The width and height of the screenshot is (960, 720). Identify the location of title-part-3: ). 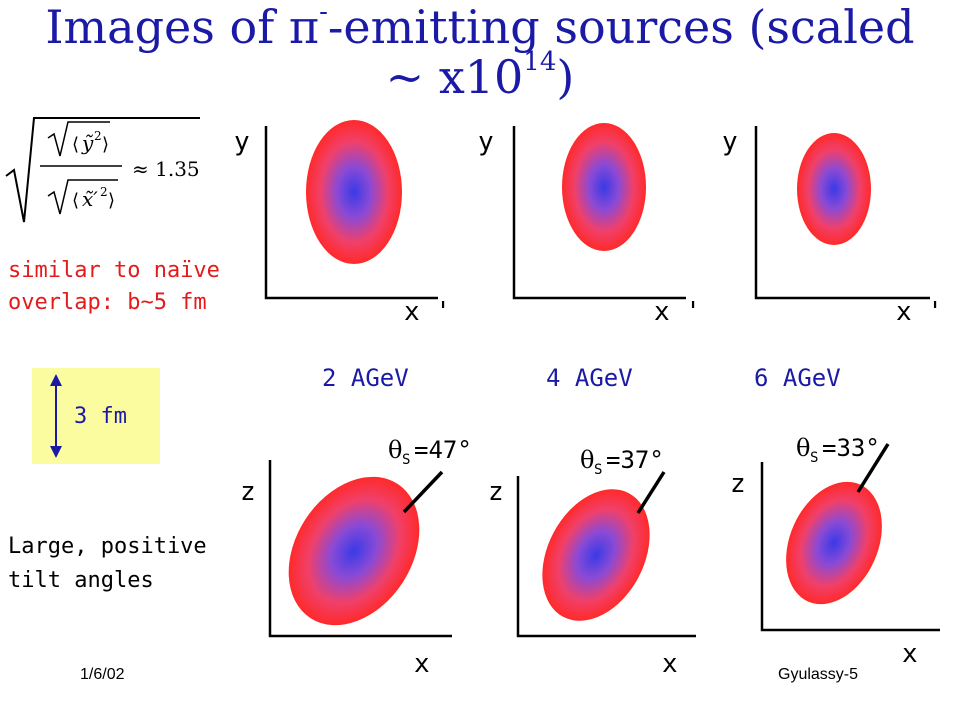
(565, 77).